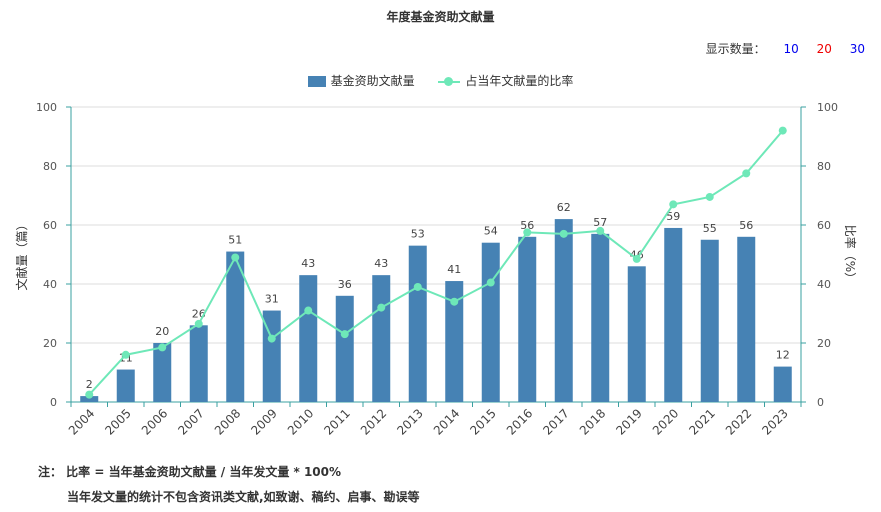 The image size is (881, 512). What do you see at coordinates (783, 355) in the screenshot?
I see `bar-value-label: 12` at bounding box center [783, 355].